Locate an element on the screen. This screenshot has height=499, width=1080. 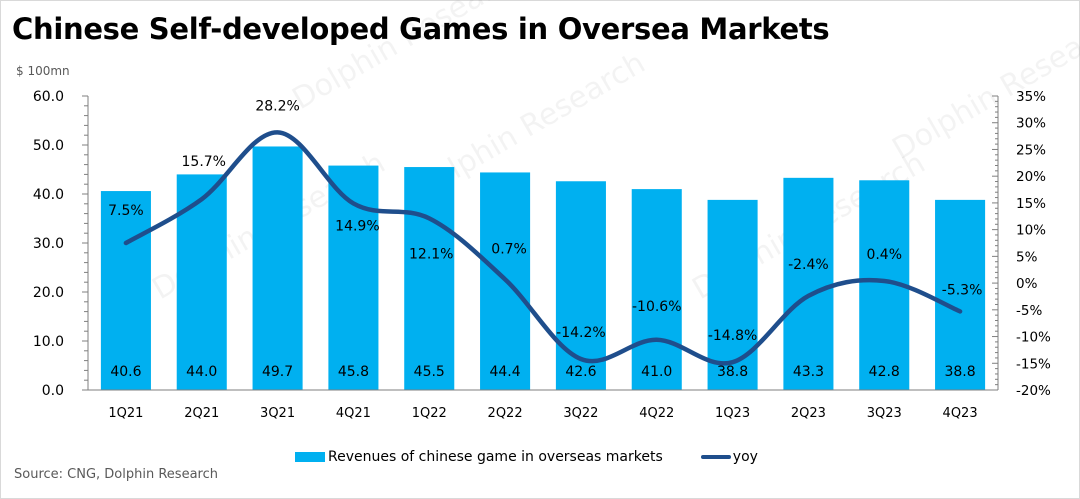
source-note: Source: CNG, Dolphin Research is located at coordinates (116, 474).